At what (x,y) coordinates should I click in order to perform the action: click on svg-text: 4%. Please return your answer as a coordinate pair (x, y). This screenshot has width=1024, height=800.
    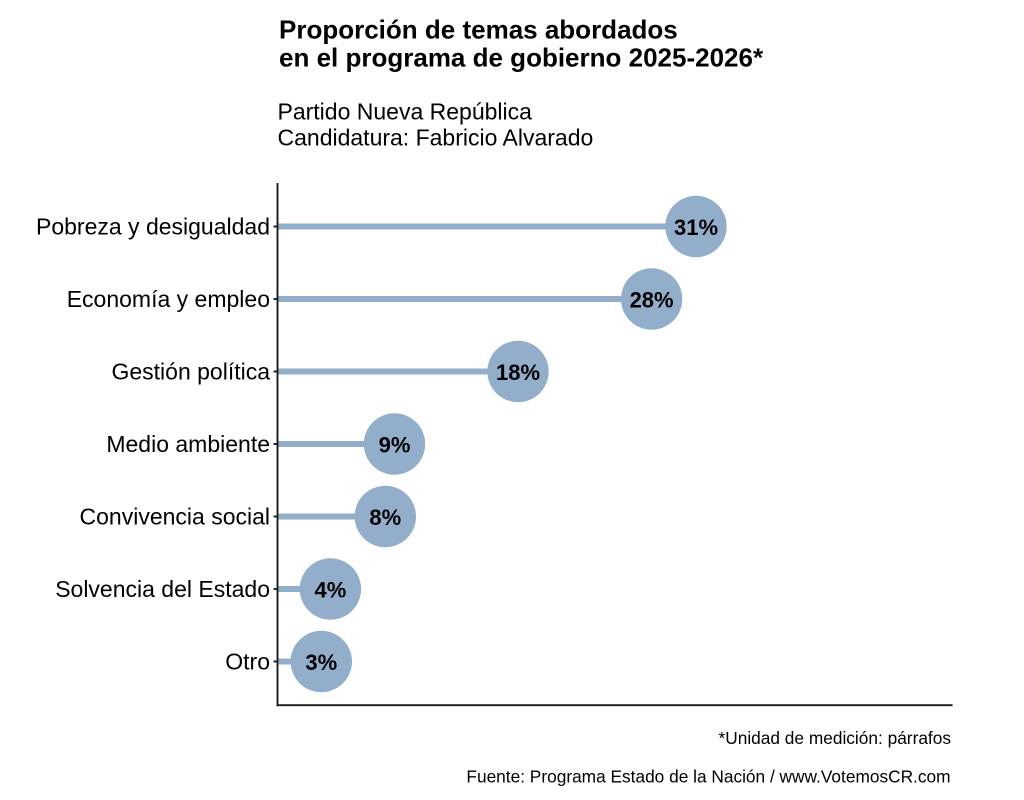
    Looking at the image, I should click on (331, 589).